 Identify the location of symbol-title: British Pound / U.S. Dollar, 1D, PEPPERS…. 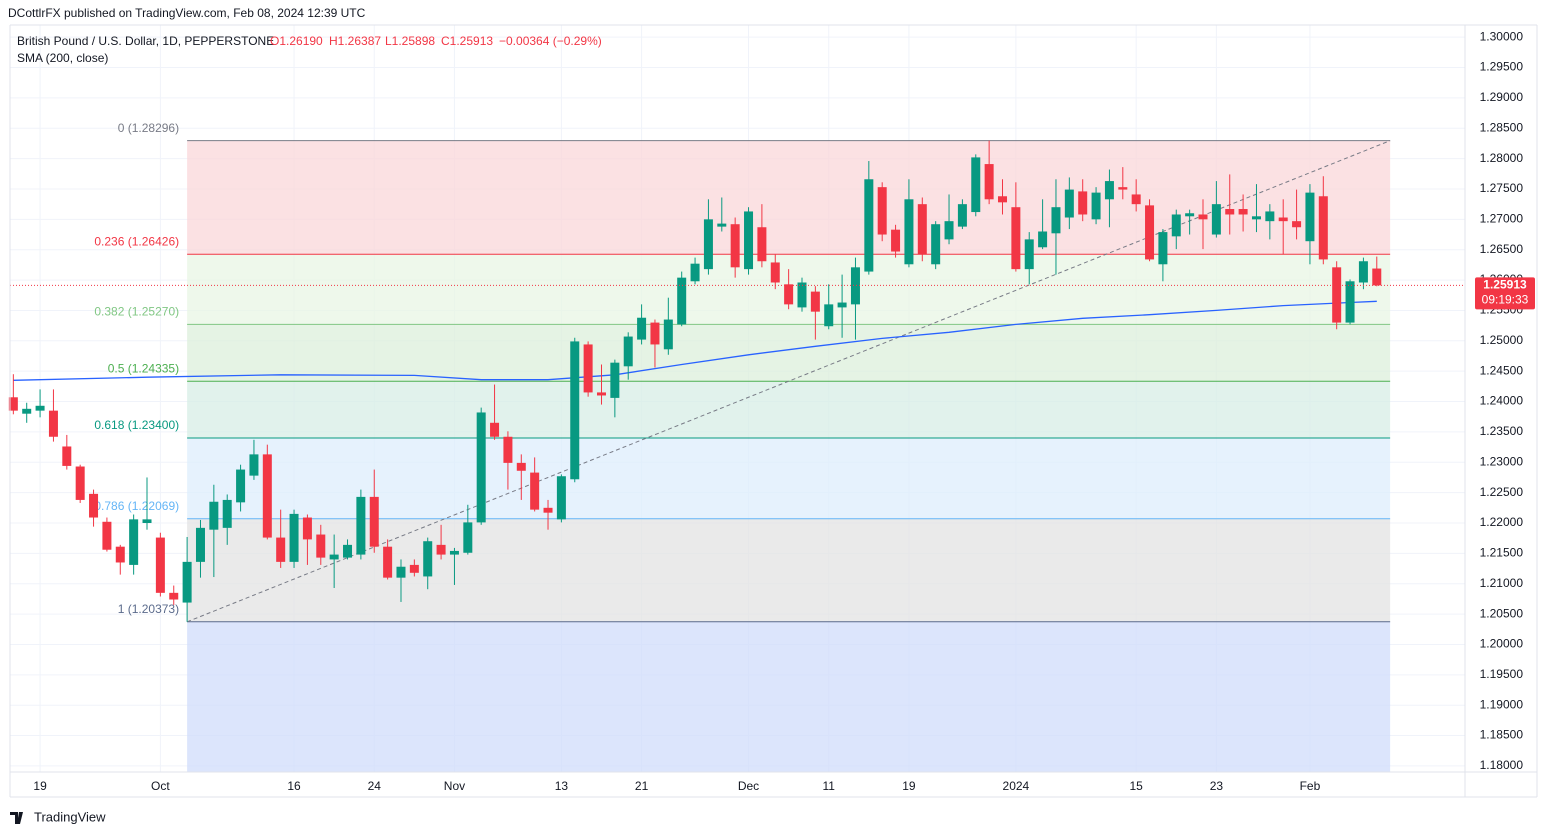
(145, 41).